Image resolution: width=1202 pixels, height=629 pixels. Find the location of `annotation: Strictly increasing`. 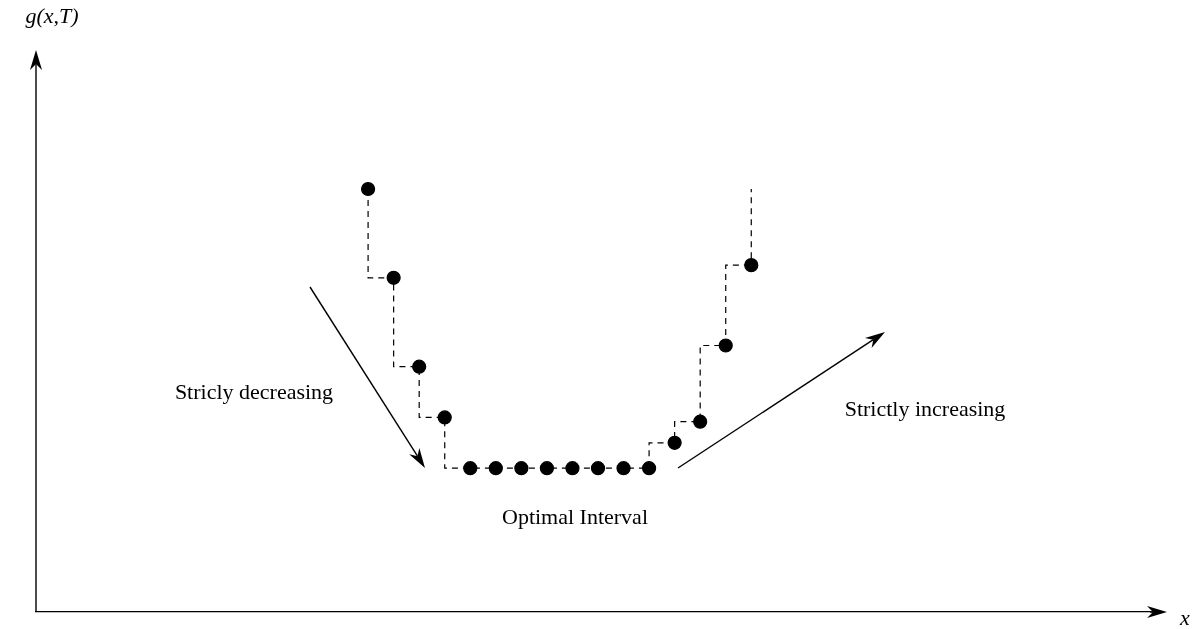

annotation: Strictly increasing is located at coordinates (925, 409).